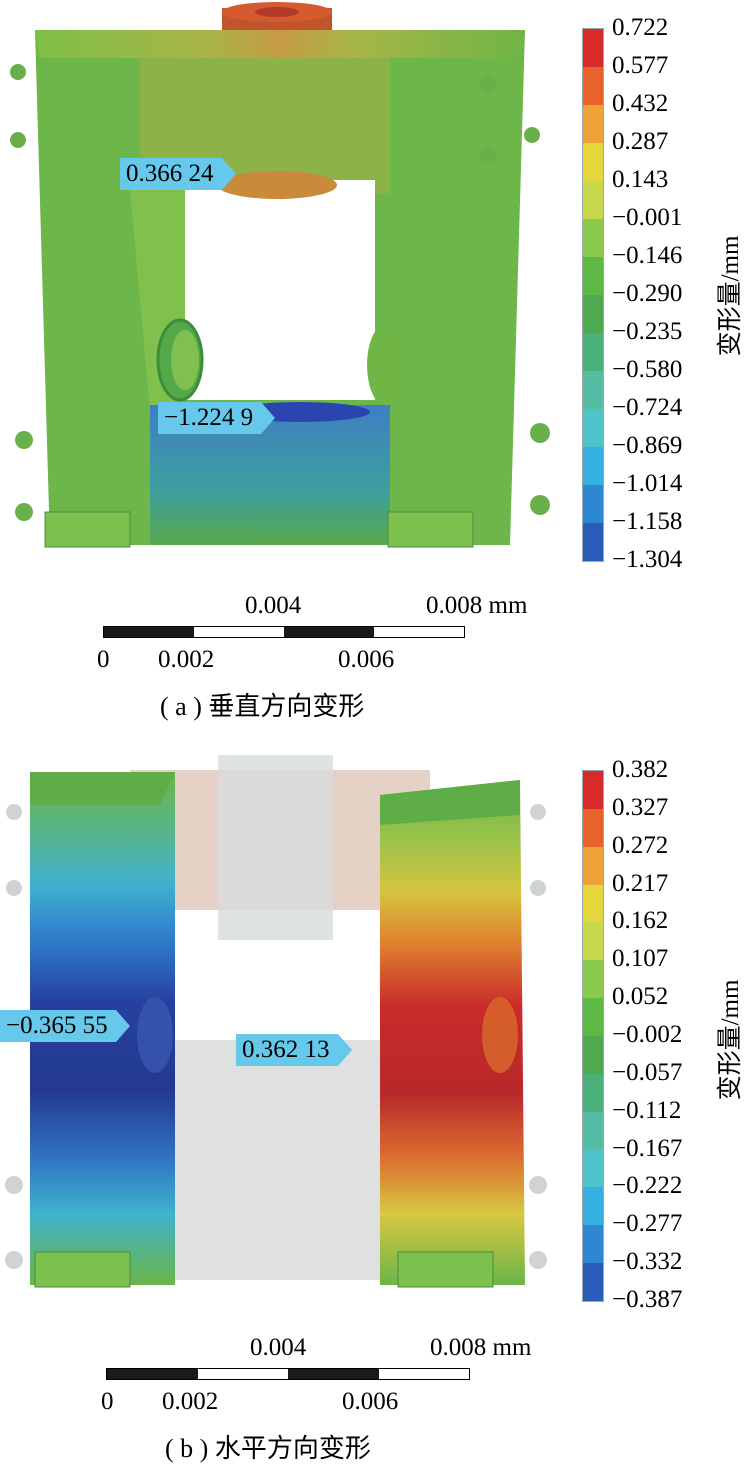 The height and width of the screenshot is (1480, 746). What do you see at coordinates (647, 1034) in the screenshot?
I see `colorbar-tick-label: −0.002` at bounding box center [647, 1034].